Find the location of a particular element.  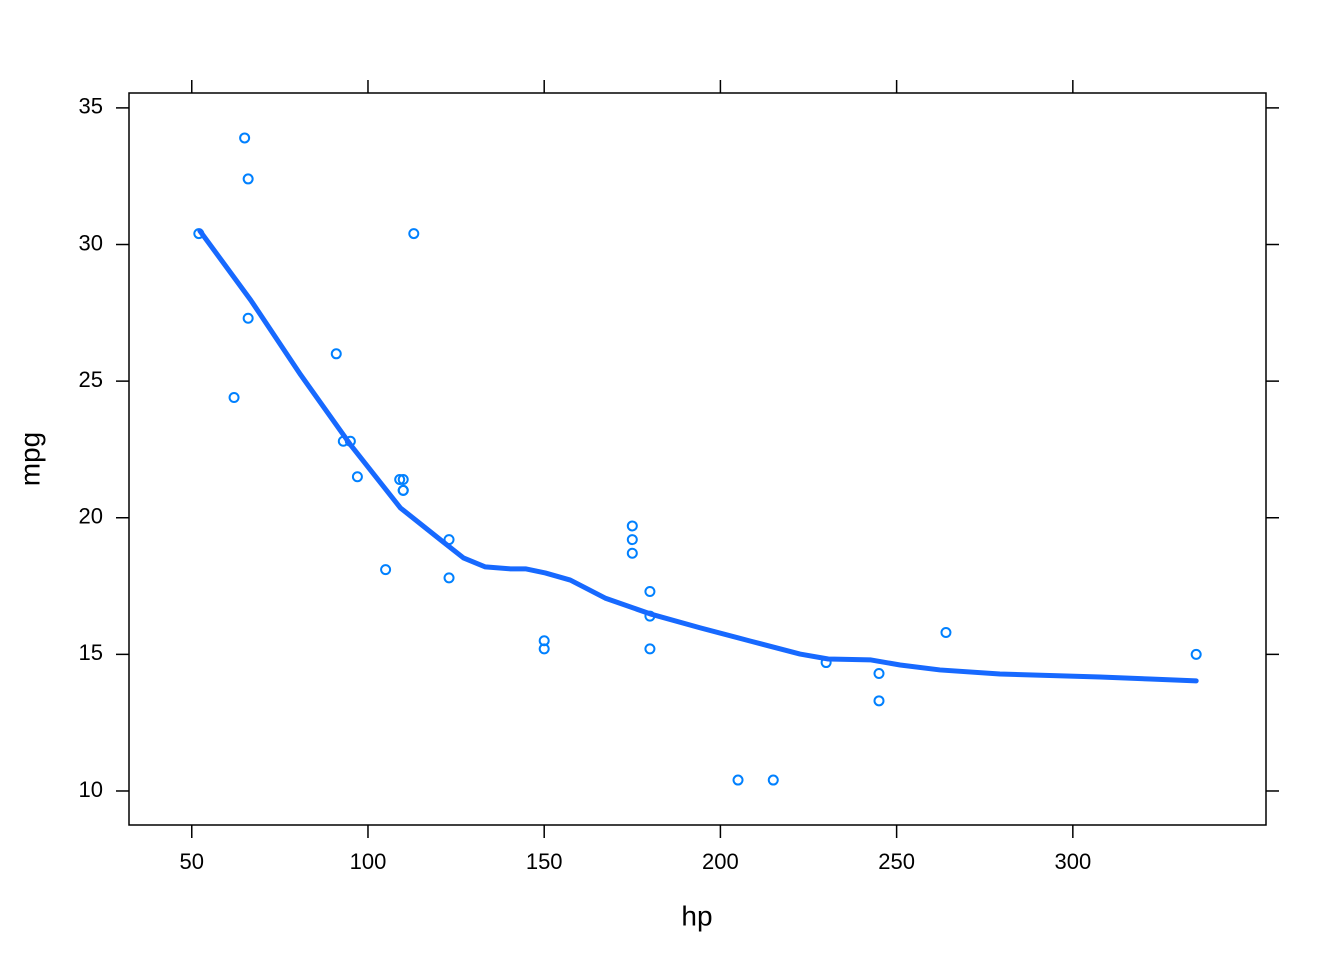

y-tick-label: 15 is located at coordinates (91, 652).